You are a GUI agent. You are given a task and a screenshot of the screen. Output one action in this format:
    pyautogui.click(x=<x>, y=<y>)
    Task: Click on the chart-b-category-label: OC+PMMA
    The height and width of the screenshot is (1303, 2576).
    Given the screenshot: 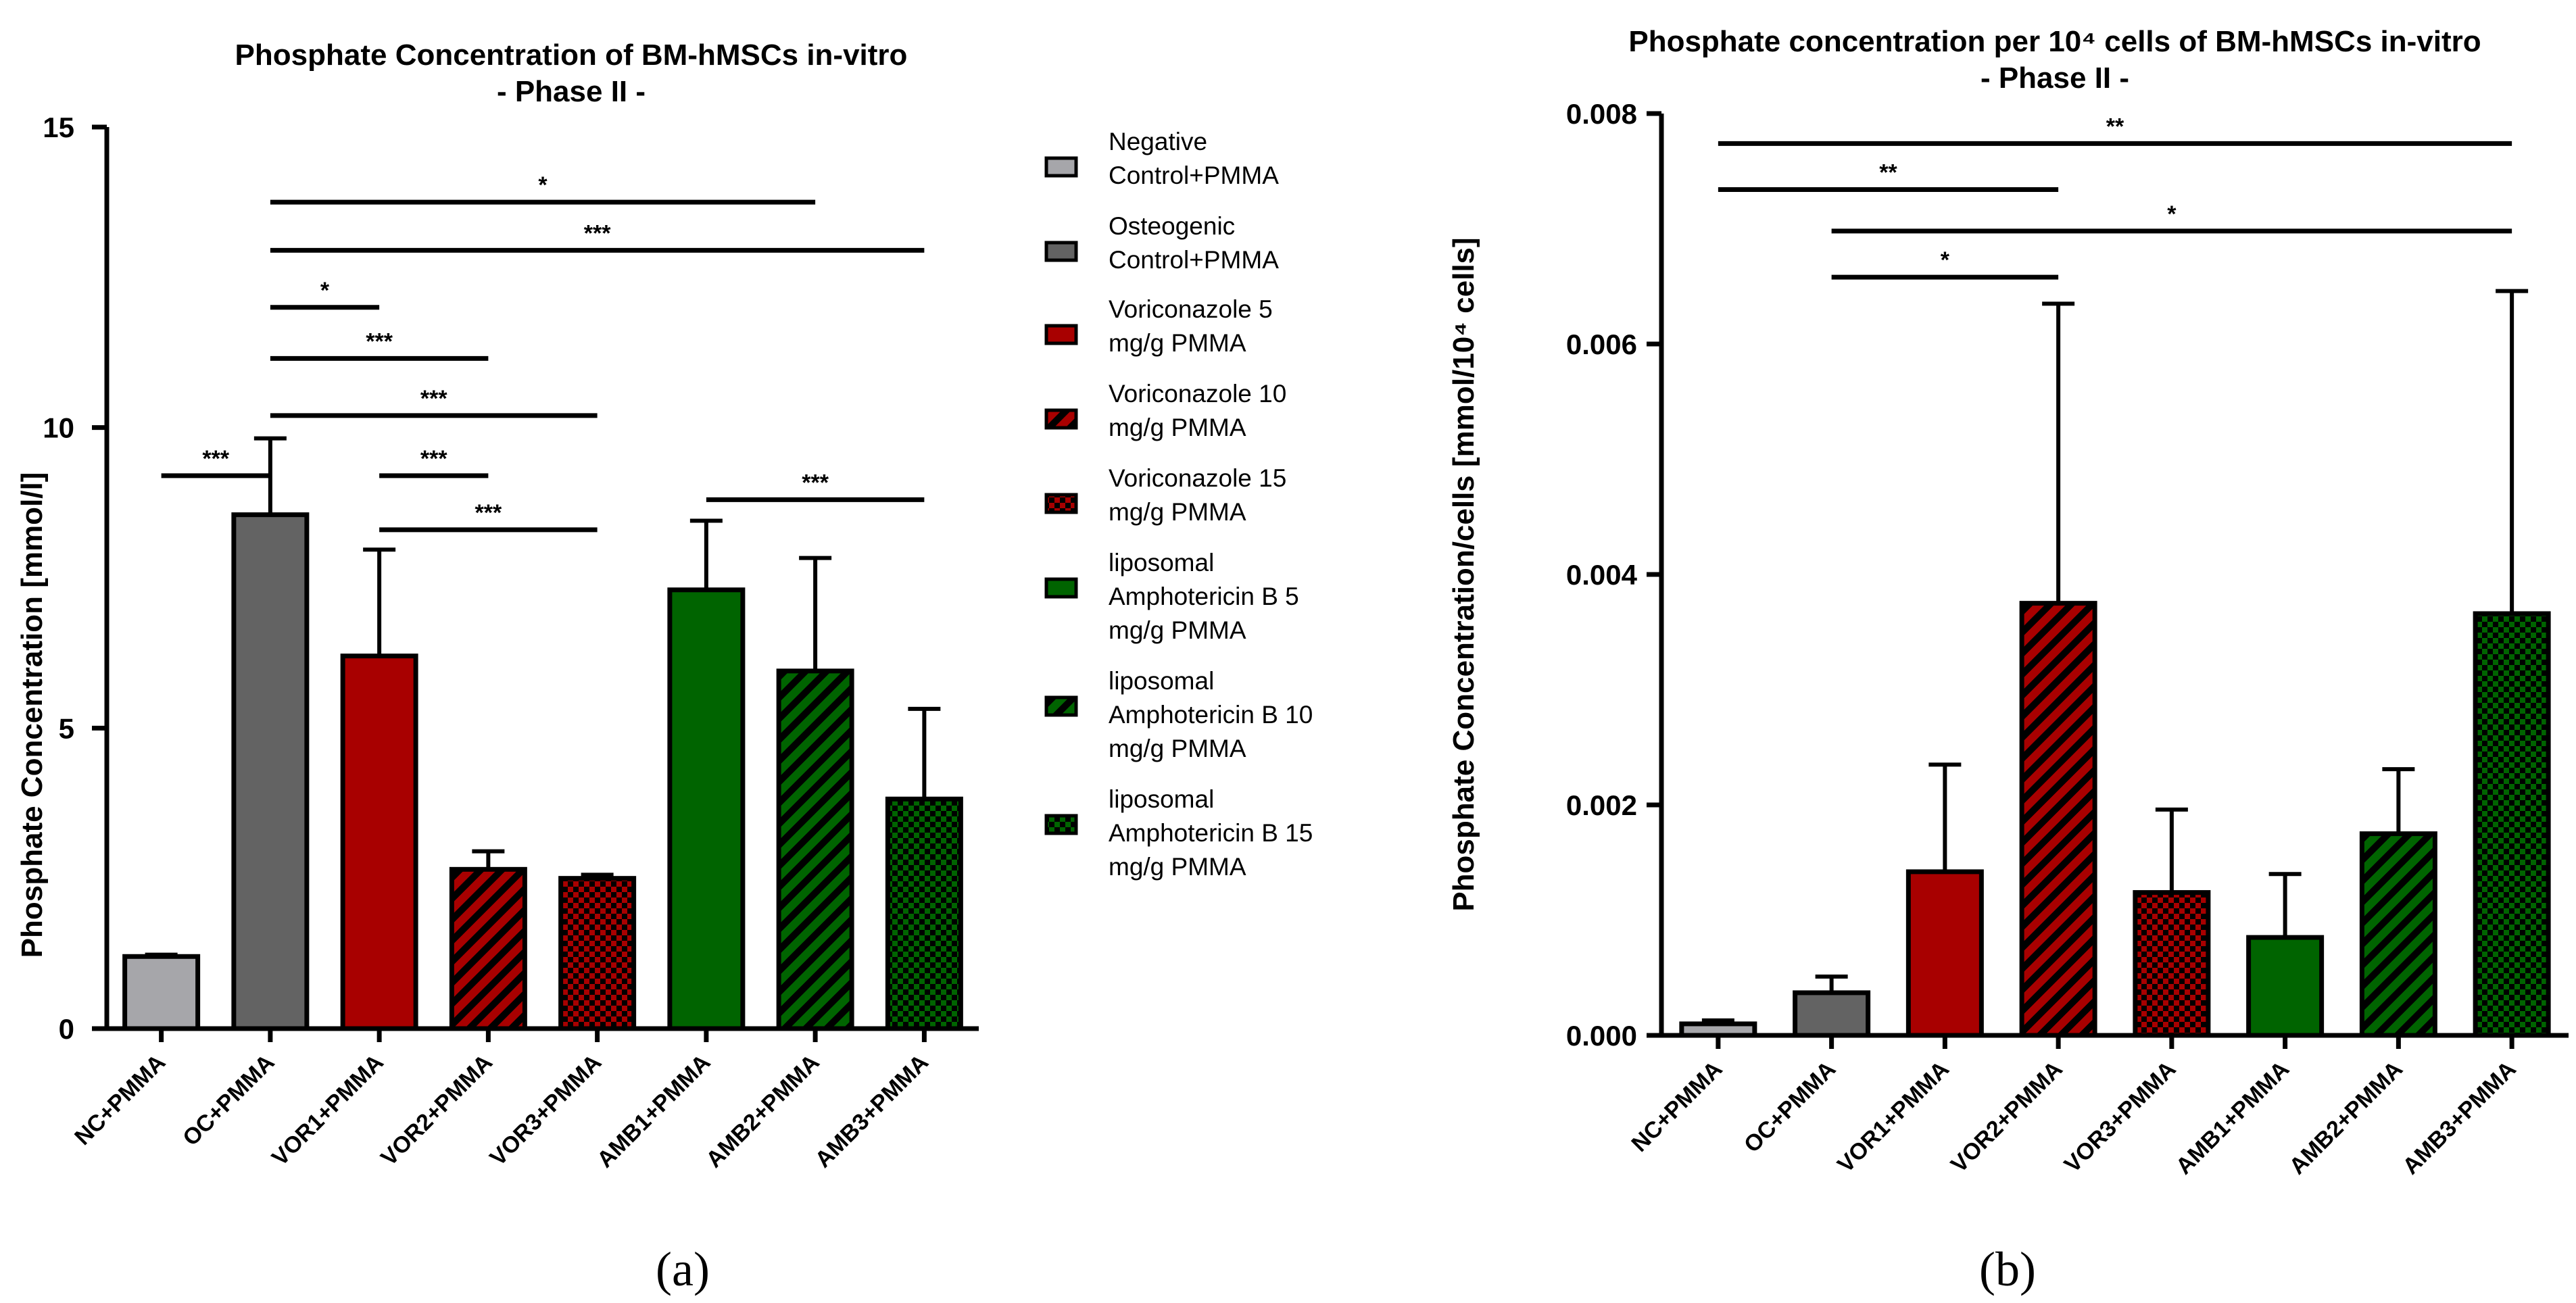 What is the action you would take?
    pyautogui.click(x=1790, y=1107)
    